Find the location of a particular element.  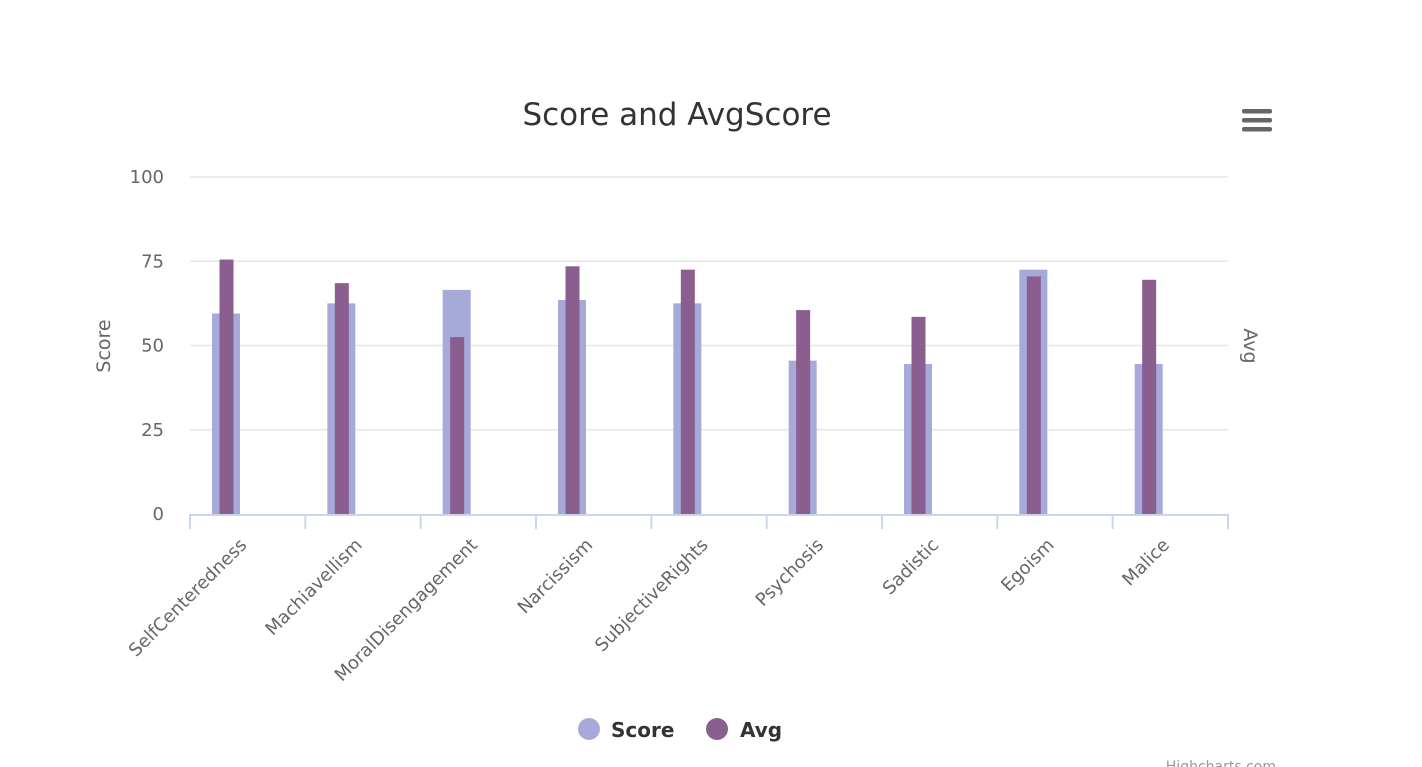

legend-item: Score is located at coordinates (626, 730).